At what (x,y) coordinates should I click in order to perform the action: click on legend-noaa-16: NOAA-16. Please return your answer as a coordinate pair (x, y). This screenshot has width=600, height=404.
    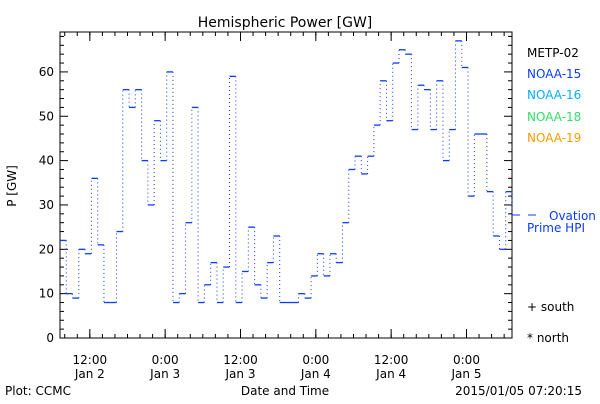
    Looking at the image, I should click on (554, 95).